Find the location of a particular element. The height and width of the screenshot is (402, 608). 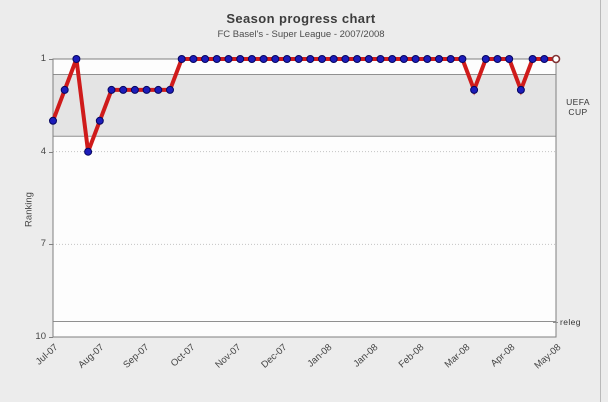

chart-widget-right-border is located at coordinates (600, 201).